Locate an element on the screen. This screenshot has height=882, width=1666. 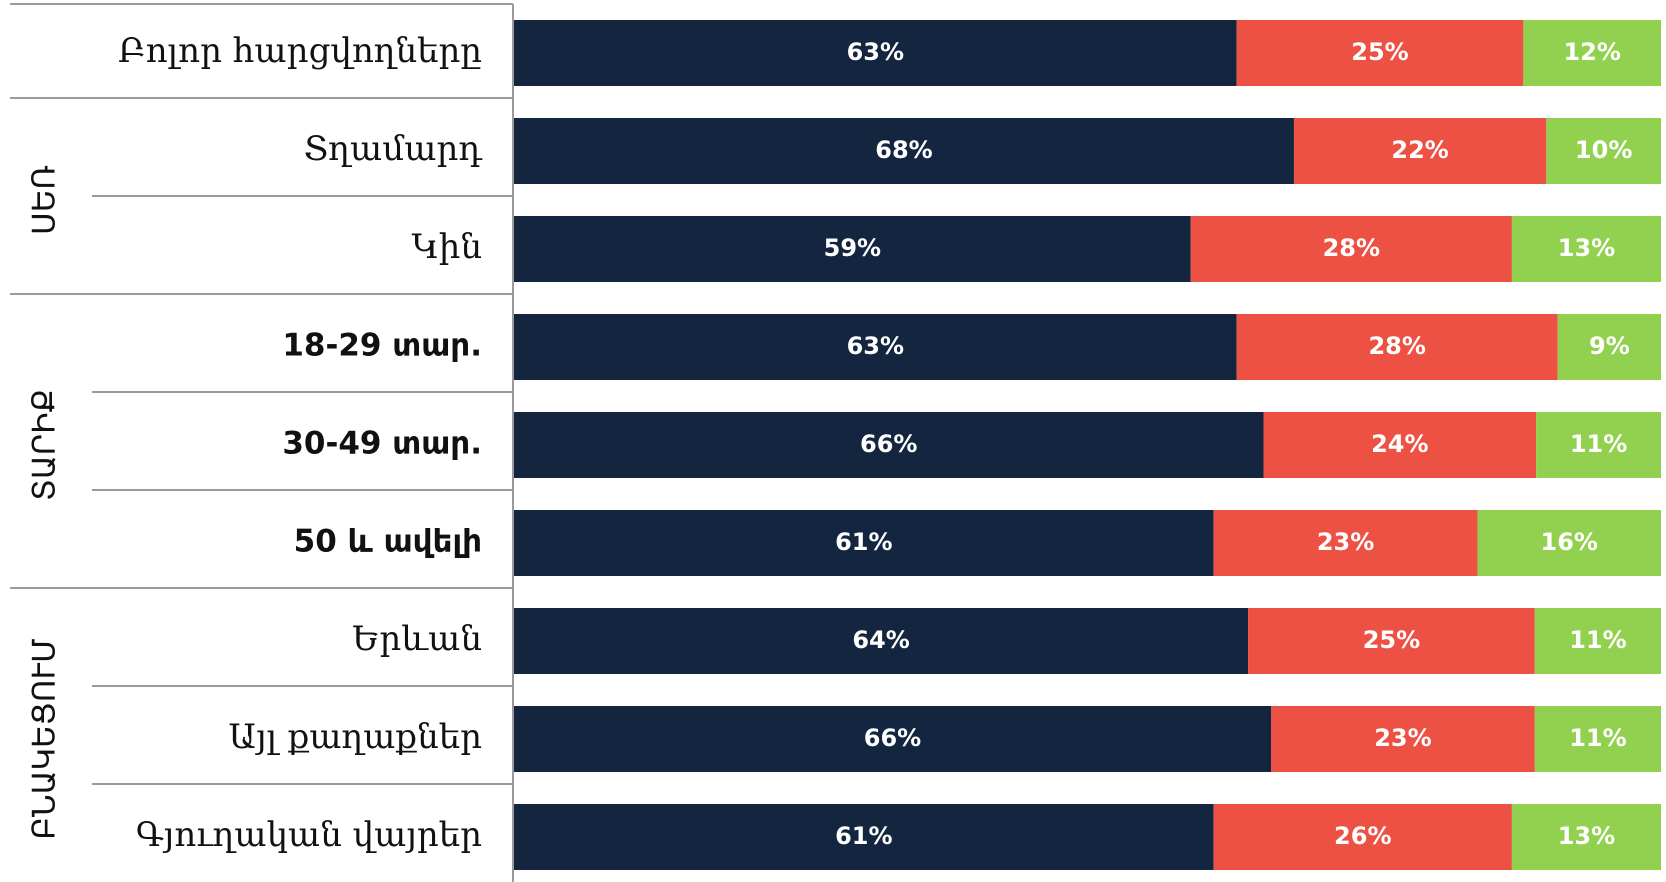
data-label: 24% is located at coordinates (1399, 444).